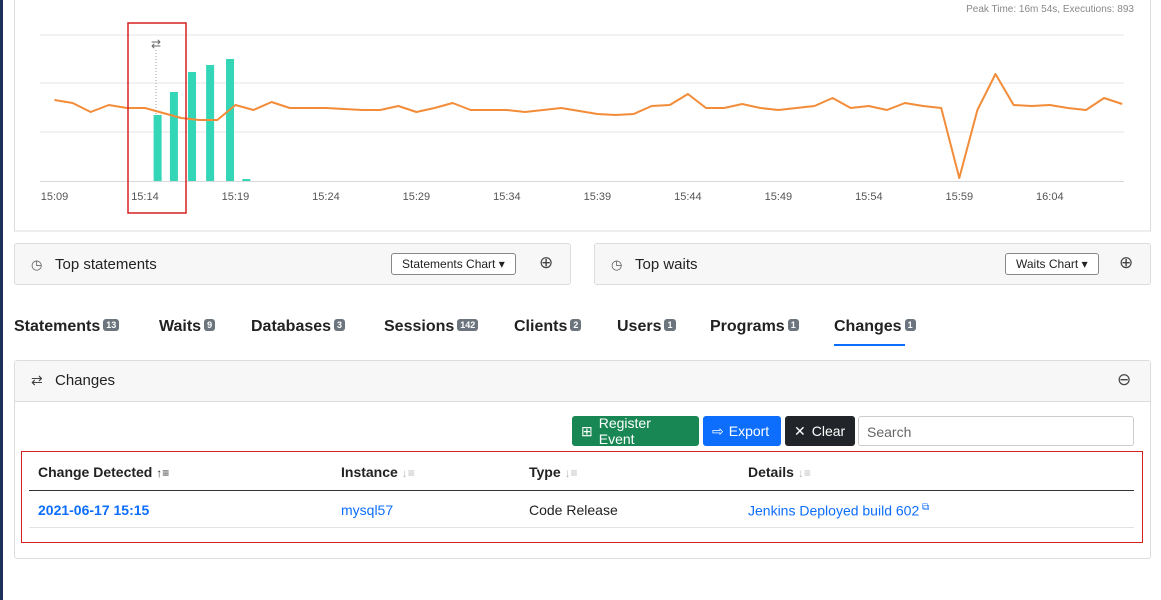 This screenshot has width=1161, height=600. Describe the element at coordinates (369, 472) in the screenshot. I see `header-label: Instance` at that location.